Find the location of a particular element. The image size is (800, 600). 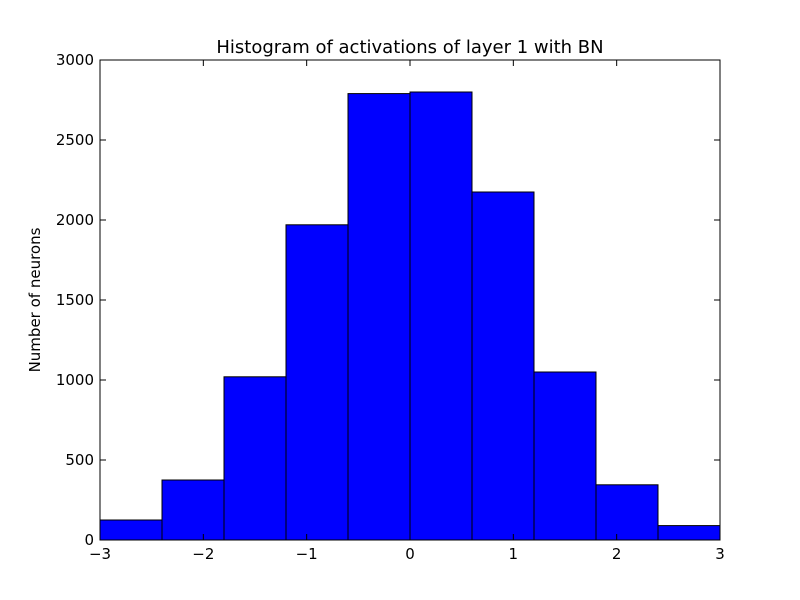

x-tick-label: 0 is located at coordinates (410, 554).